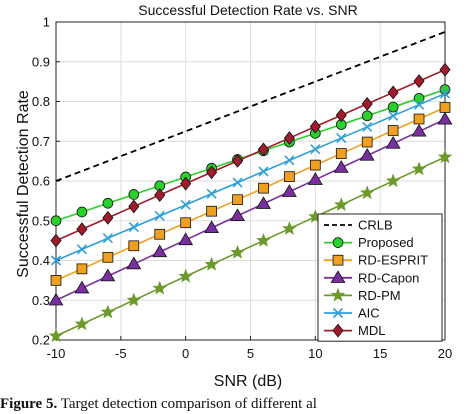 This screenshot has width=474, height=414. I want to click on y-tick-label: 0.4, so click(41, 260).